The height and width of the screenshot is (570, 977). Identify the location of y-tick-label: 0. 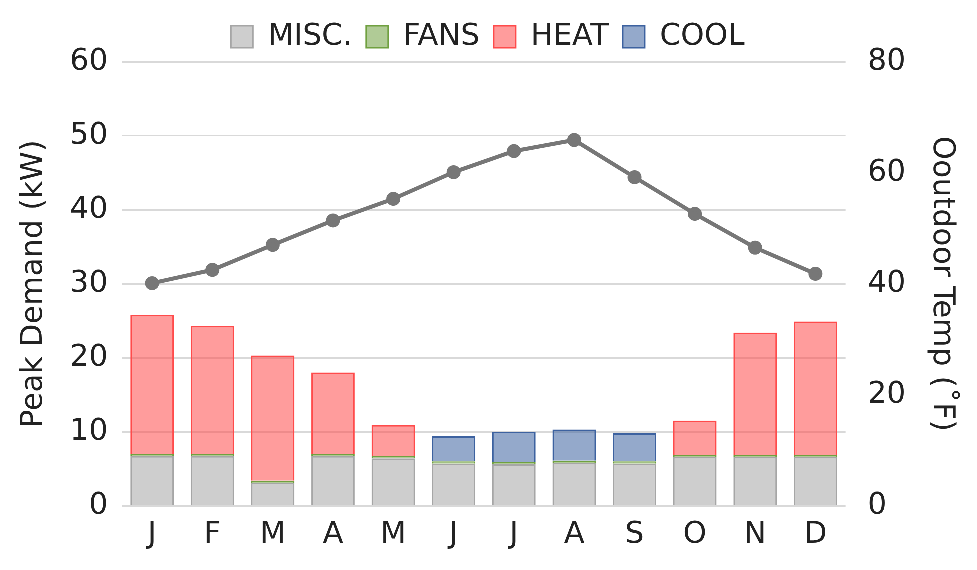
(98, 504).